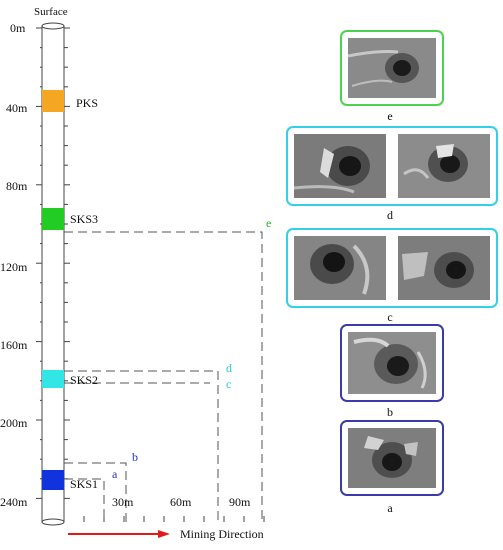 This screenshot has height=550, width=503. I want to click on depth-label-160m: 160m, so click(14, 345).